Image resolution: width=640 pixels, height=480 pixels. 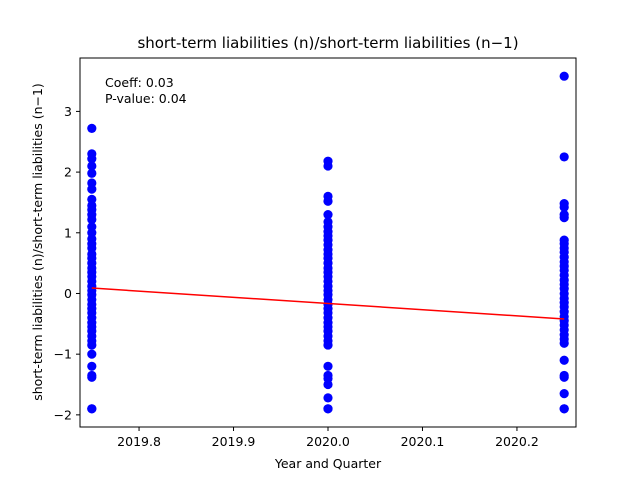 What do you see at coordinates (328, 463) in the screenshot?
I see `x-axis-label: Year and Quarter` at bounding box center [328, 463].